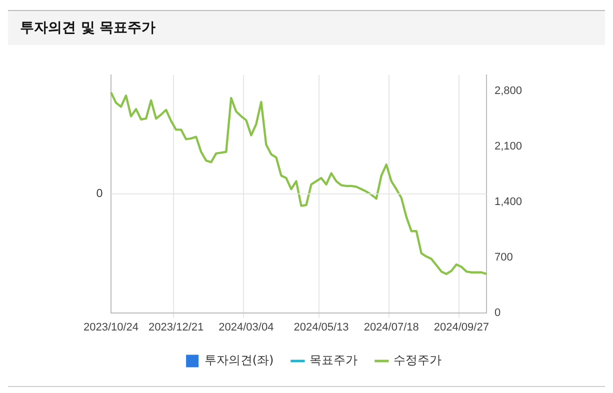  Describe the element at coordinates (334, 360) in the screenshot. I see `legend-label: 목표주가` at that location.